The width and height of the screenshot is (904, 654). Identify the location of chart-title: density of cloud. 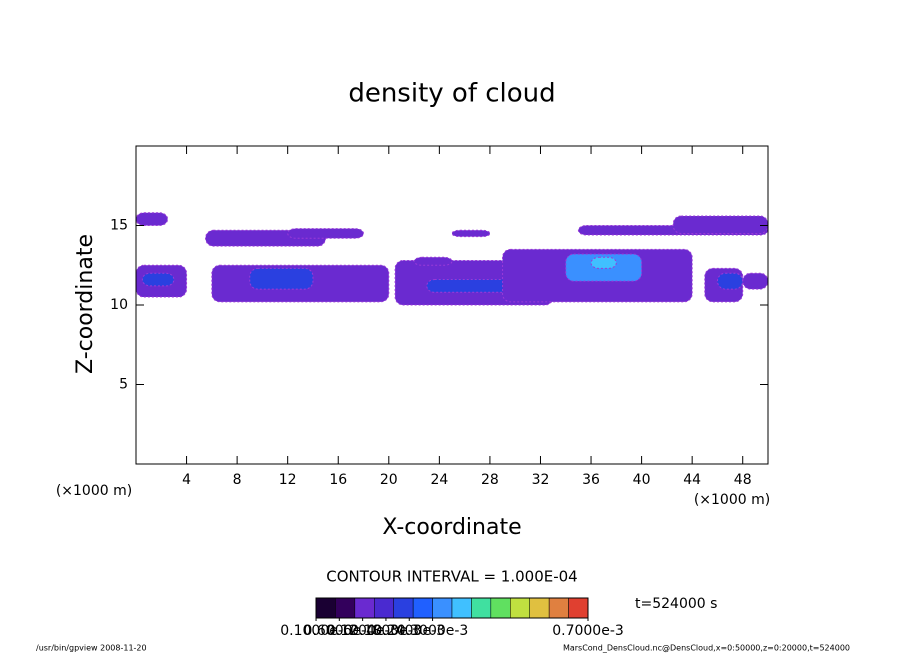
(451, 94).